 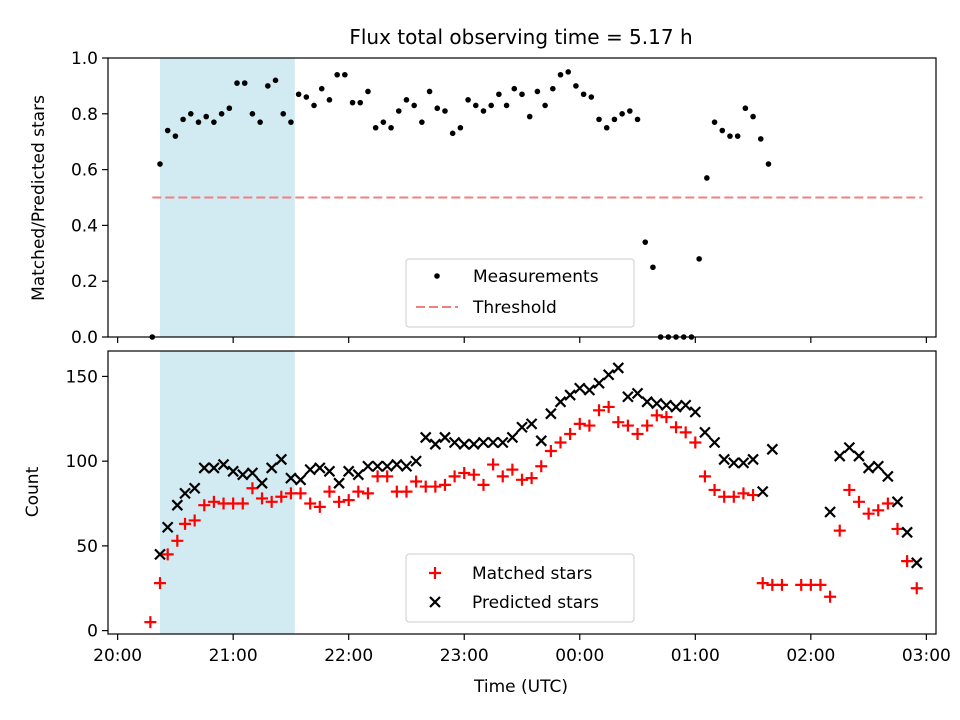 What do you see at coordinates (84, 115) in the screenshot?
I see `top-y-tick-label: 0.8` at bounding box center [84, 115].